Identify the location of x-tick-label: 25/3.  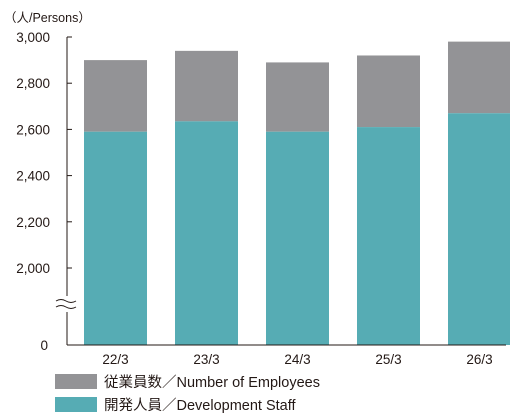
(388, 359).